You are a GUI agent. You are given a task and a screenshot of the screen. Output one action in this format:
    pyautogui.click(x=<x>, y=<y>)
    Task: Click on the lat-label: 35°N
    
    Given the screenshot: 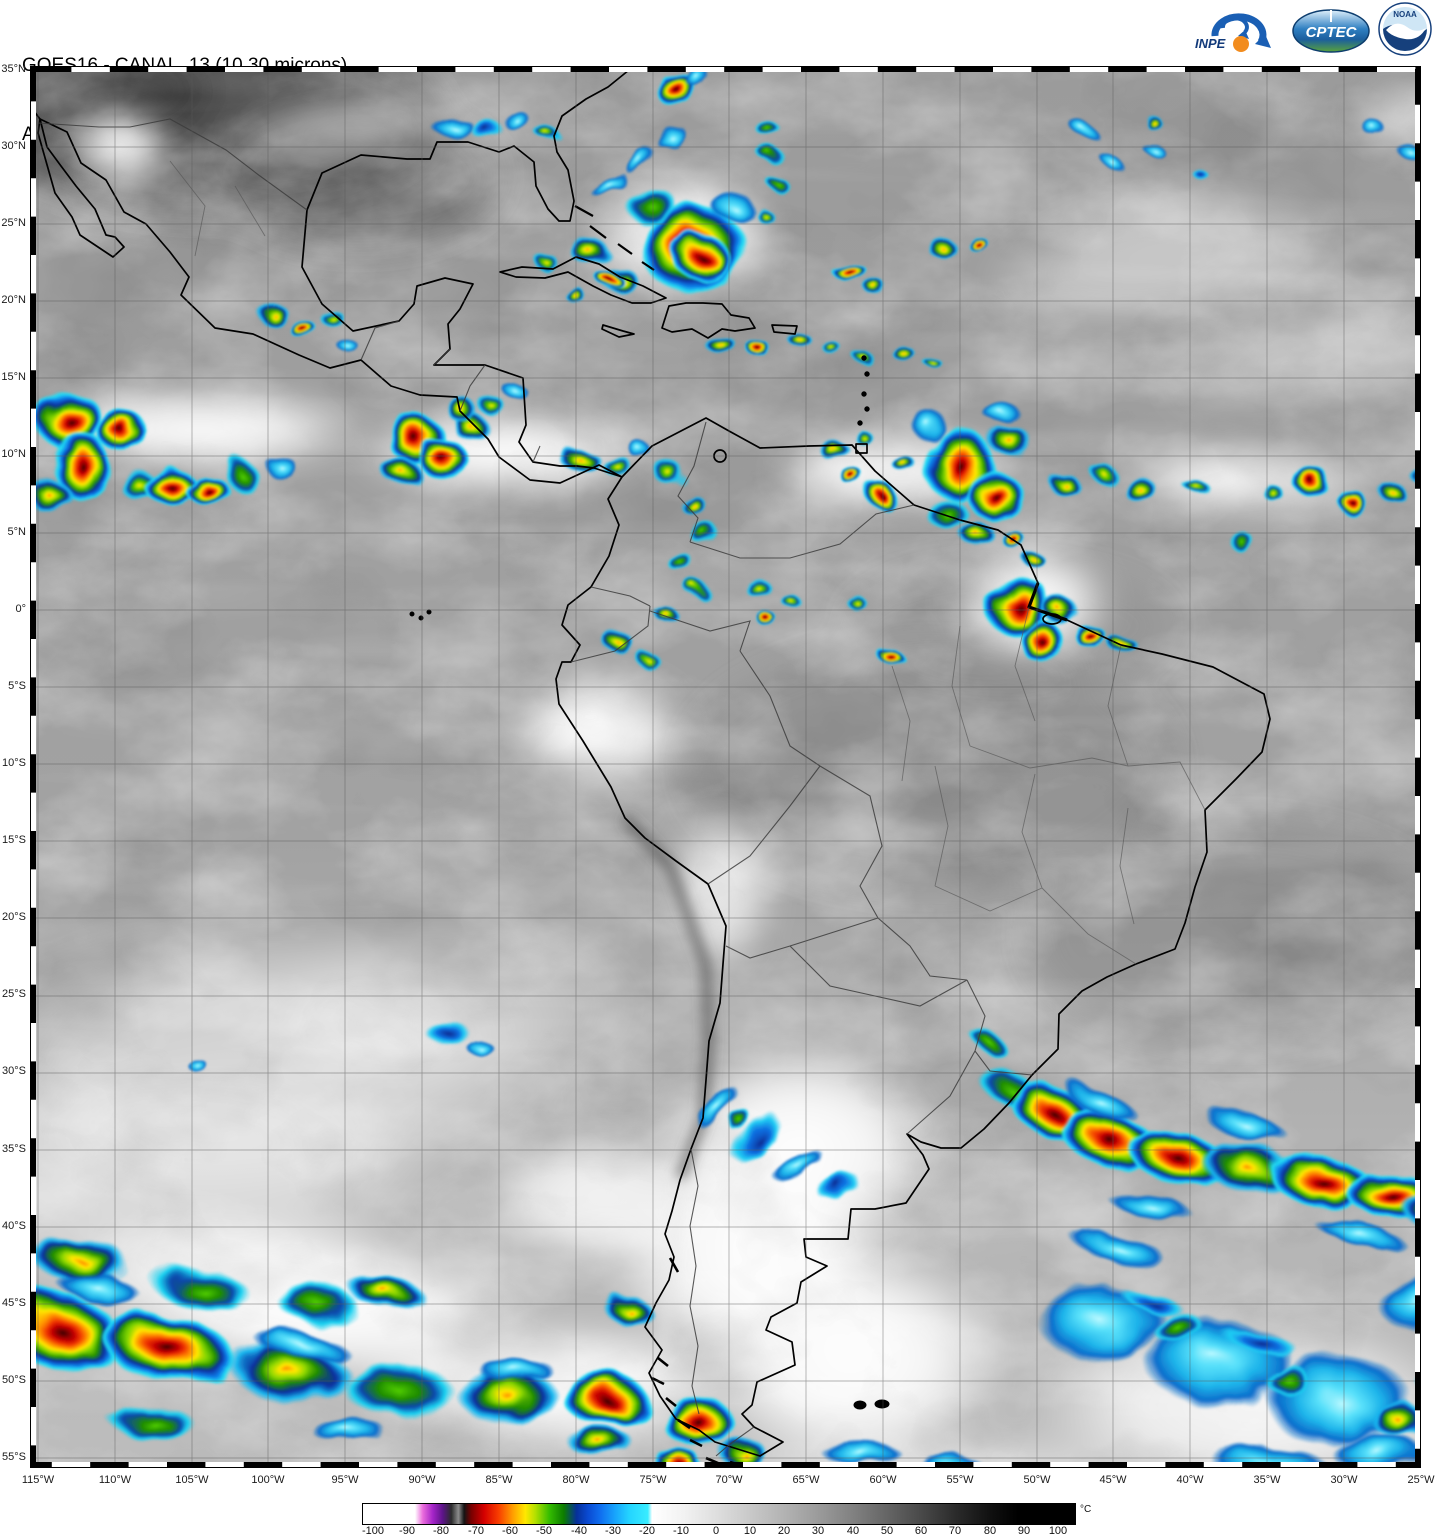 What is the action you would take?
    pyautogui.click(x=13, y=69)
    